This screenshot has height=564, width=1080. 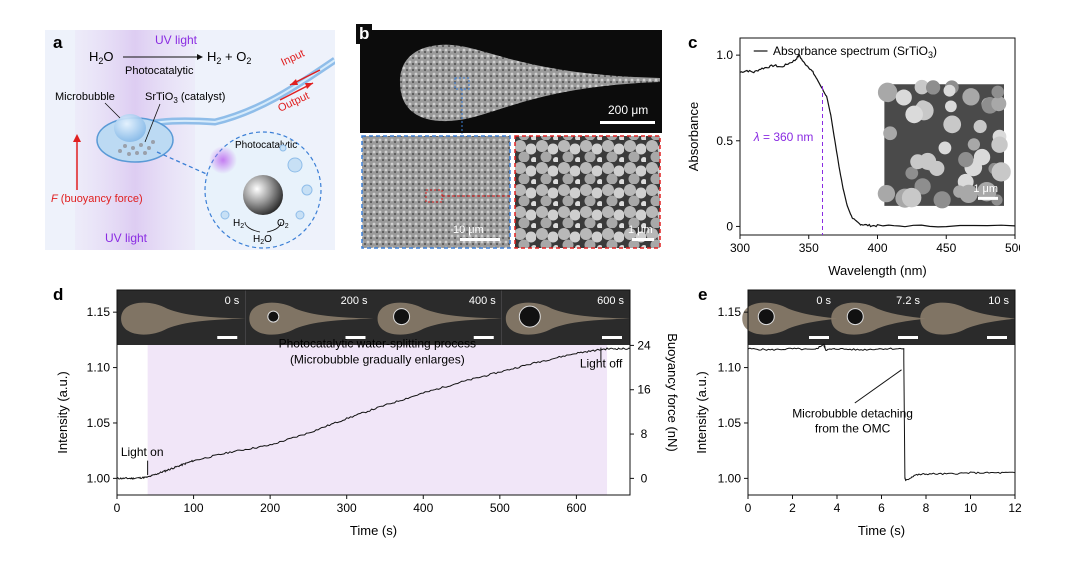 I want to click on frame-time-label: 7.2 s, so click(x=908, y=301).